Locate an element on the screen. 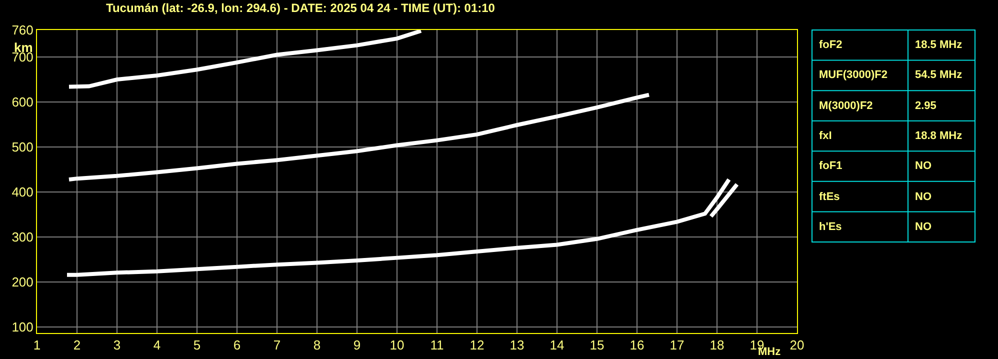  x-tick-label: 11 is located at coordinates (437, 345).